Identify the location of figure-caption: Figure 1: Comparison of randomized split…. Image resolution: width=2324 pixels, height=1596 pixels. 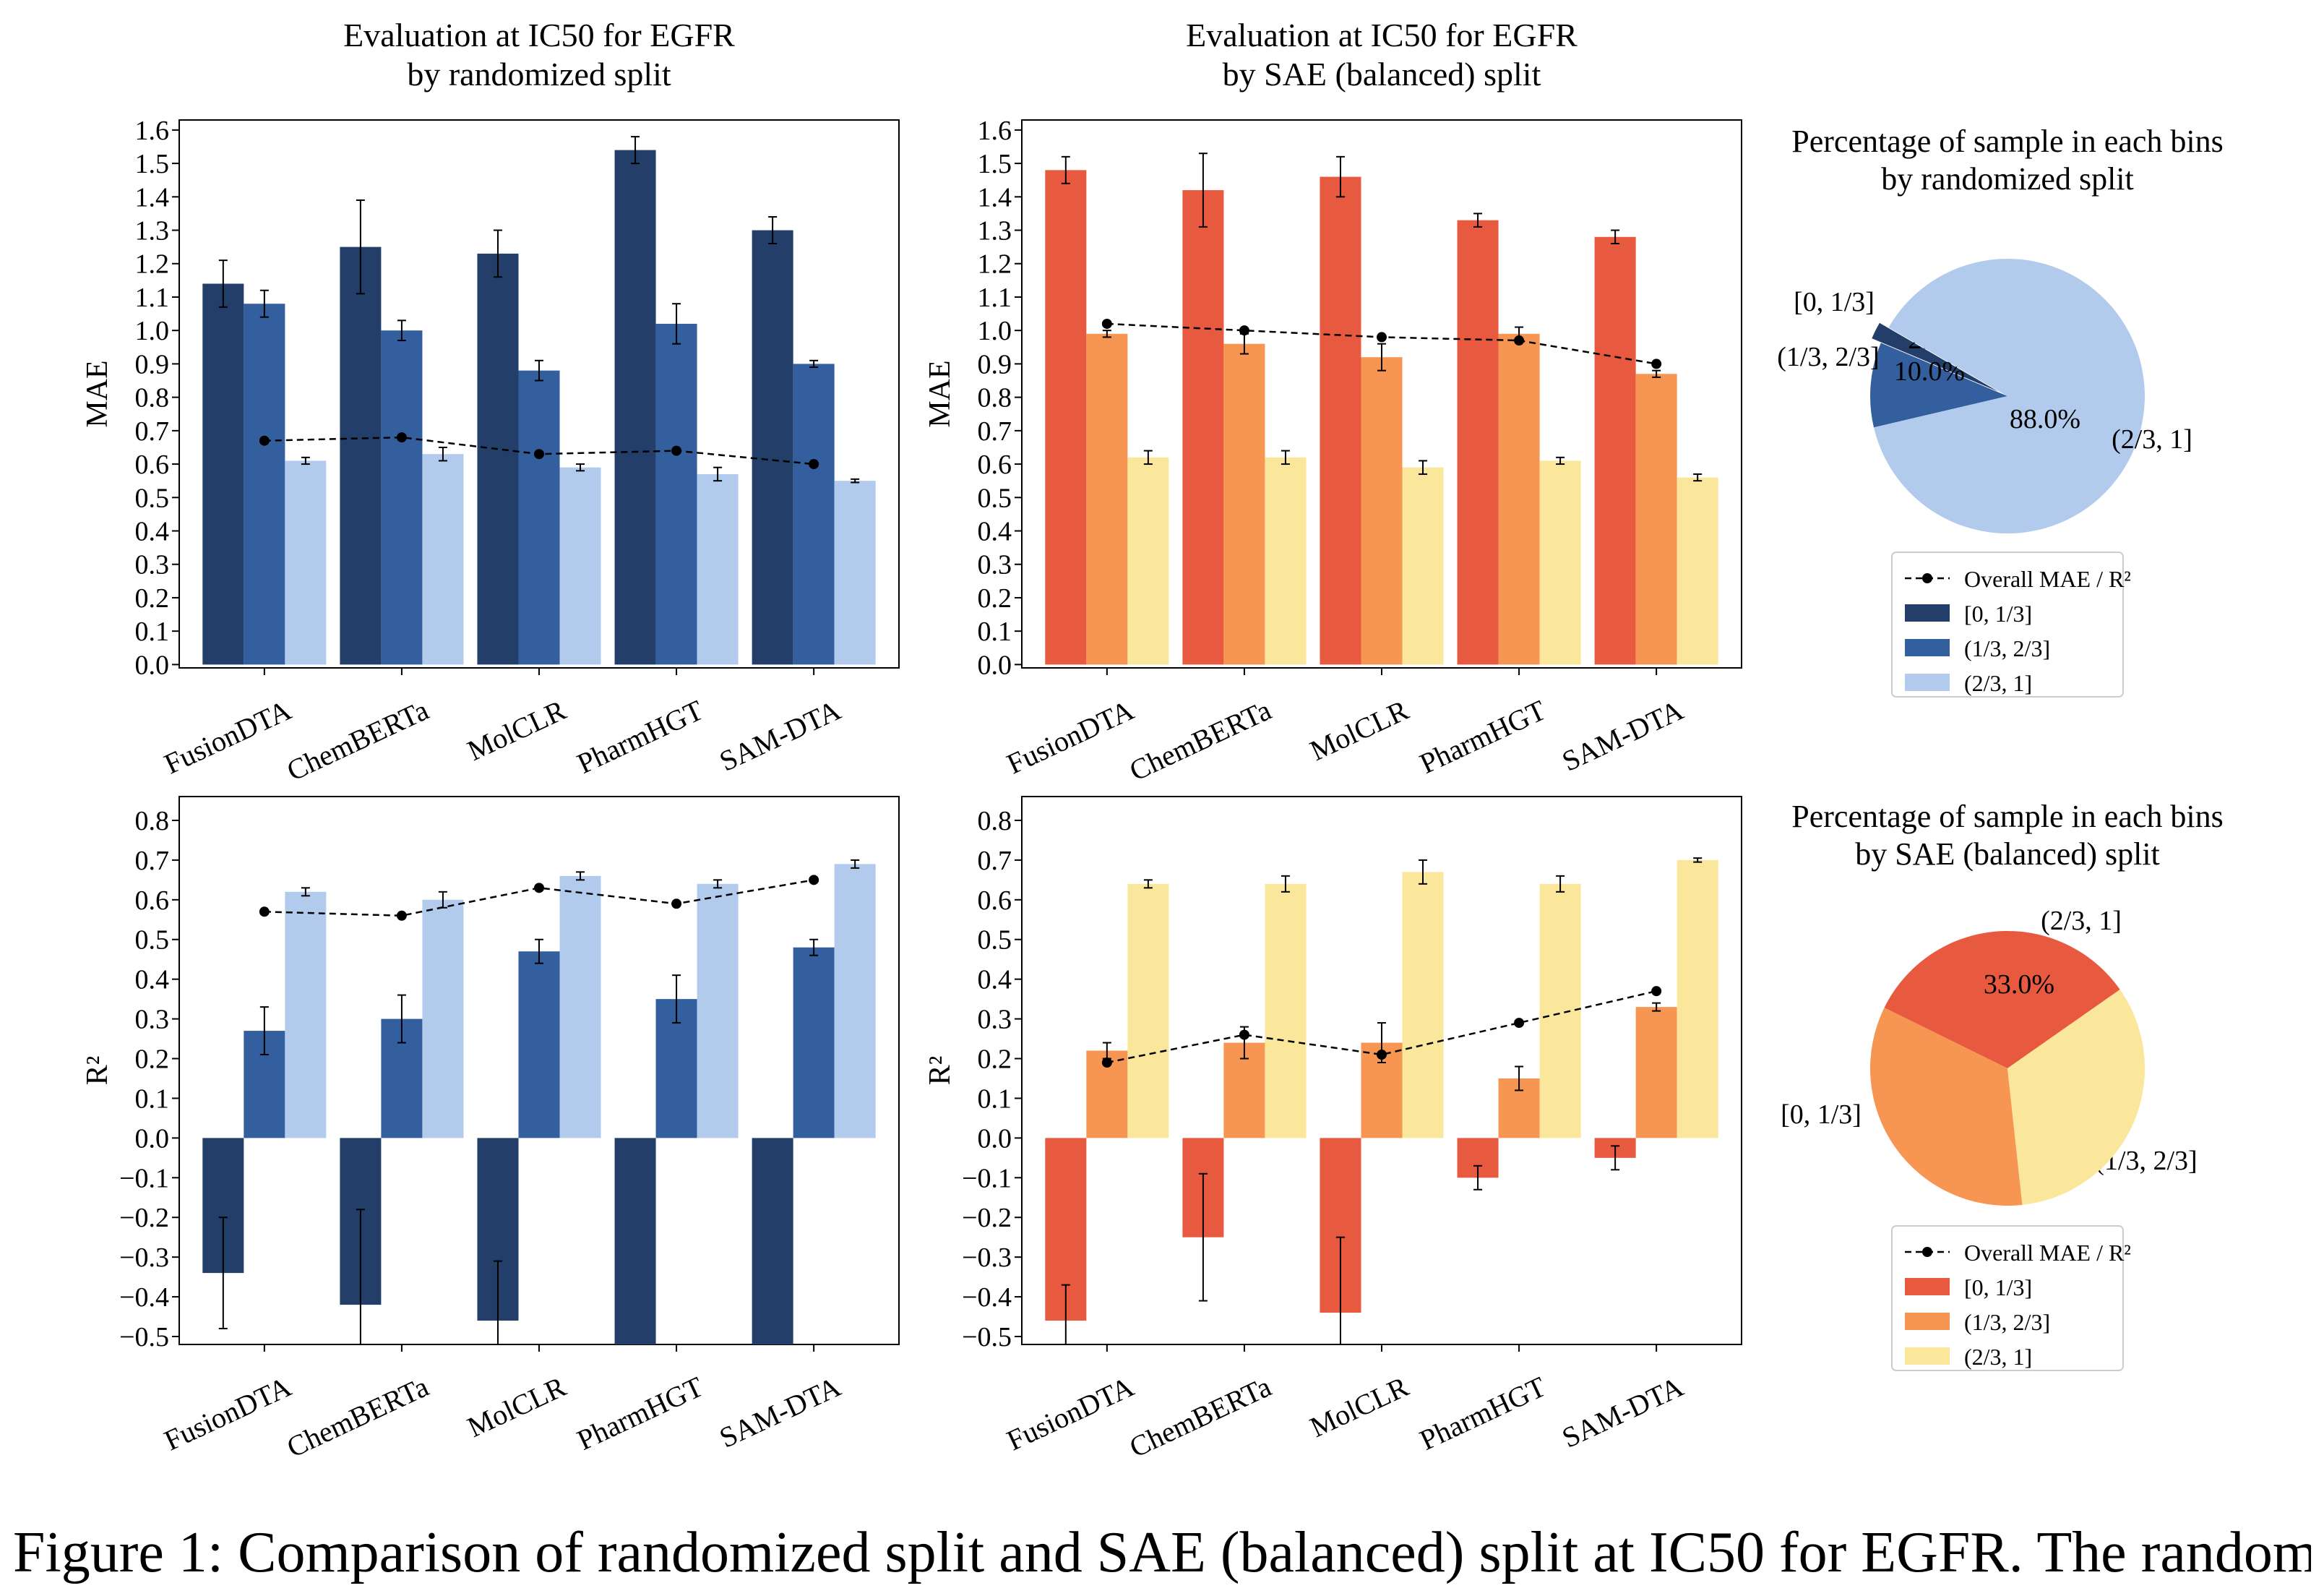
(1162, 1552).